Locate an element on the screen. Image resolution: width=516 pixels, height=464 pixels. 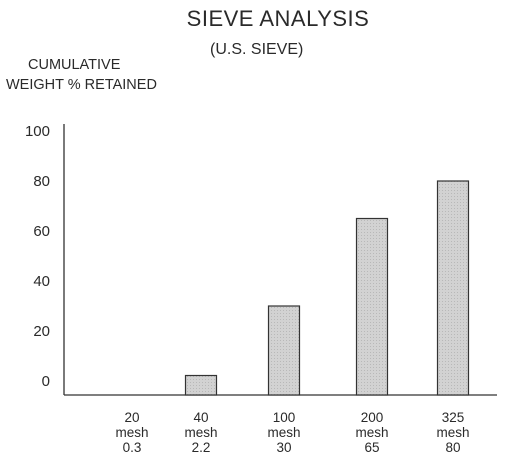
x-tick-sieve-40: 40 is located at coordinates (200, 417).